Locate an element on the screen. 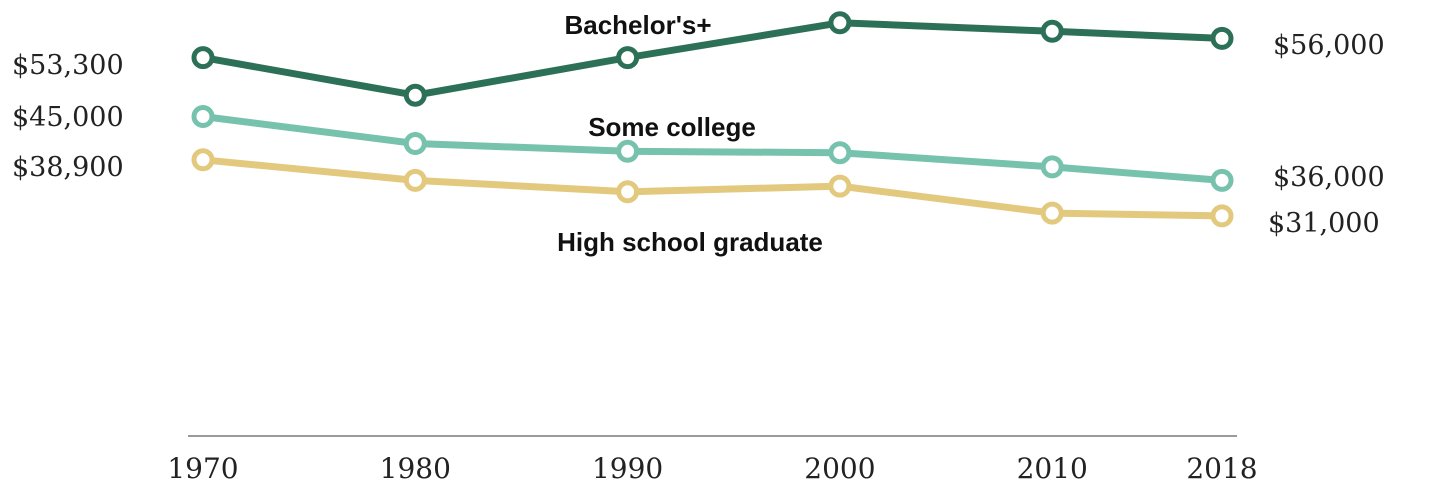 This screenshot has width=1435, height=482. series-name-label-some-college: Some college is located at coordinates (672, 127).